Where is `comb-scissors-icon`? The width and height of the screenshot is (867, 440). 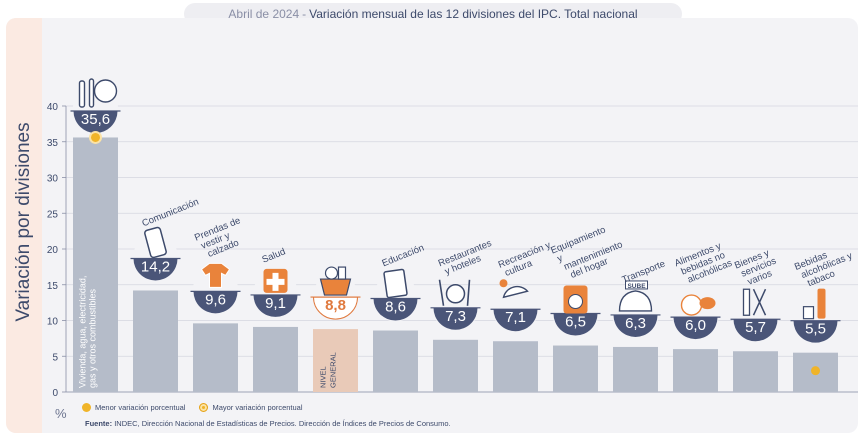
comb-scissors-icon is located at coordinates (754, 302).